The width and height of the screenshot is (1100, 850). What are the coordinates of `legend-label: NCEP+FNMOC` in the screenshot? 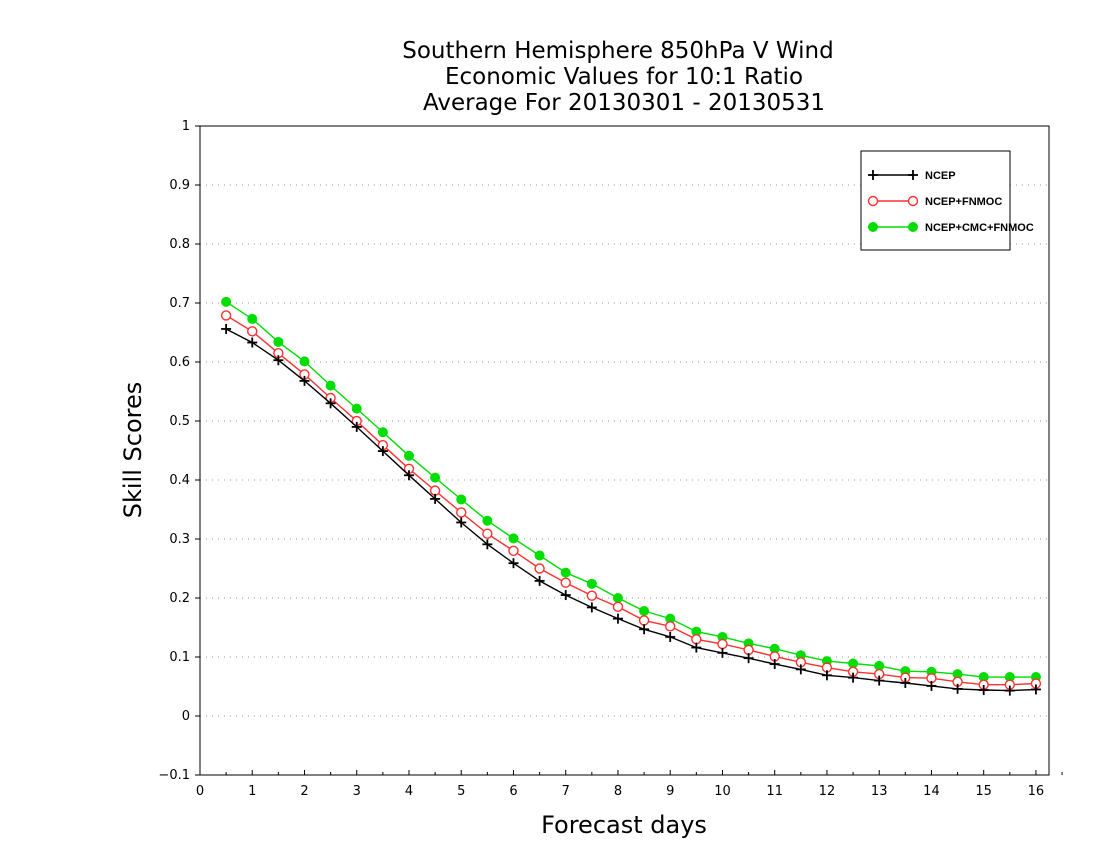 It's located at (963, 202).